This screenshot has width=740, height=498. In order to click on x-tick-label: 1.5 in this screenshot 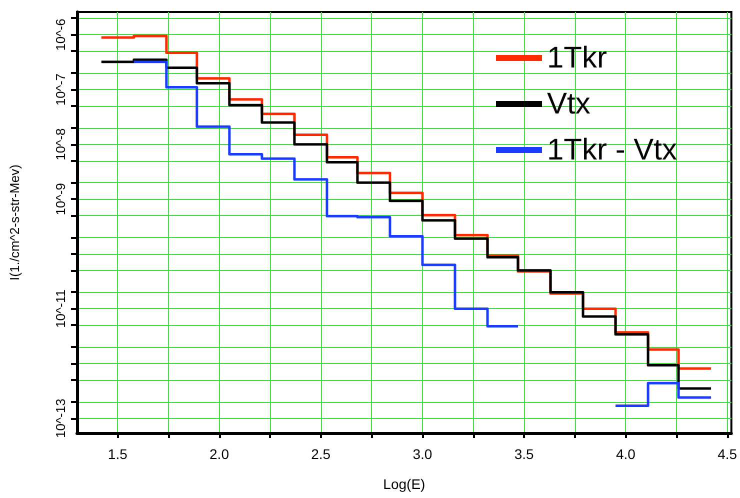, I will do `click(118, 454)`.